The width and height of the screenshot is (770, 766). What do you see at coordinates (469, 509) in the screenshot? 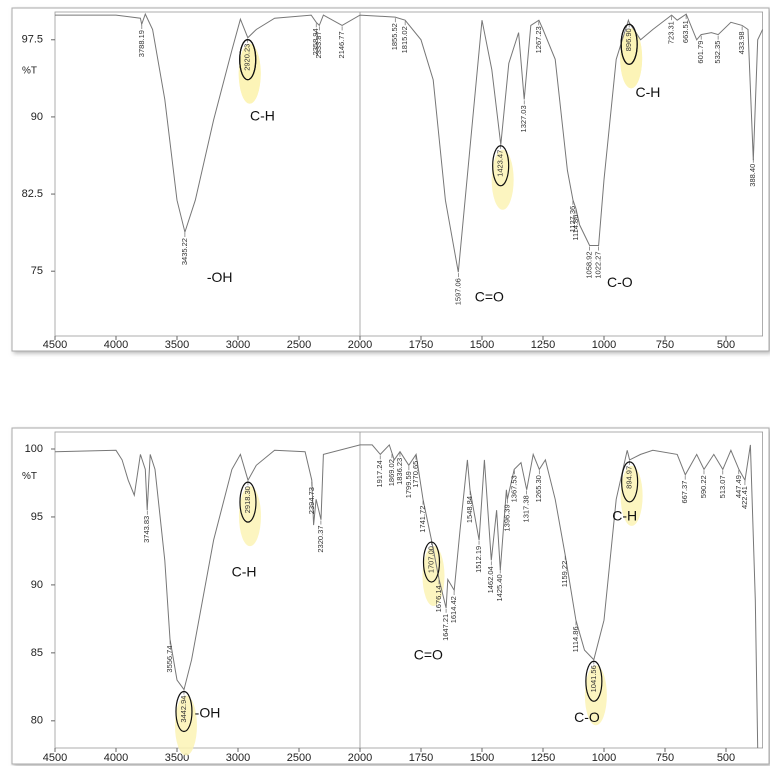
I see `peak-label: 1548.84` at bounding box center [469, 509].